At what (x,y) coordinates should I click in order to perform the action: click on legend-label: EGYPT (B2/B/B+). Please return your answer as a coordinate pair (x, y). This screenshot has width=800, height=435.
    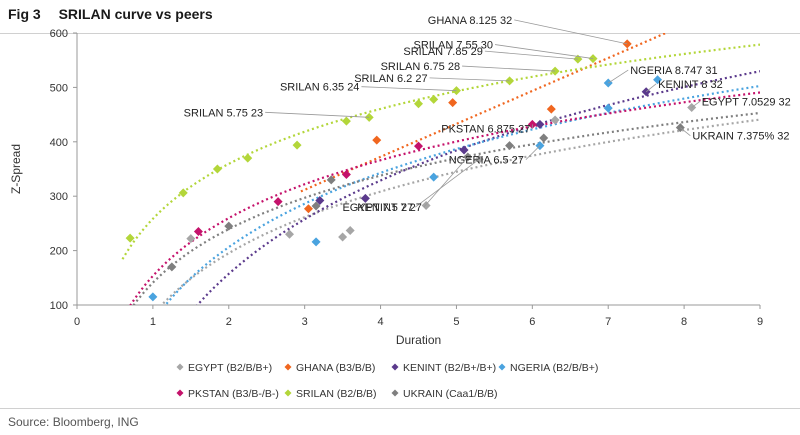
    Looking at the image, I should click on (230, 368).